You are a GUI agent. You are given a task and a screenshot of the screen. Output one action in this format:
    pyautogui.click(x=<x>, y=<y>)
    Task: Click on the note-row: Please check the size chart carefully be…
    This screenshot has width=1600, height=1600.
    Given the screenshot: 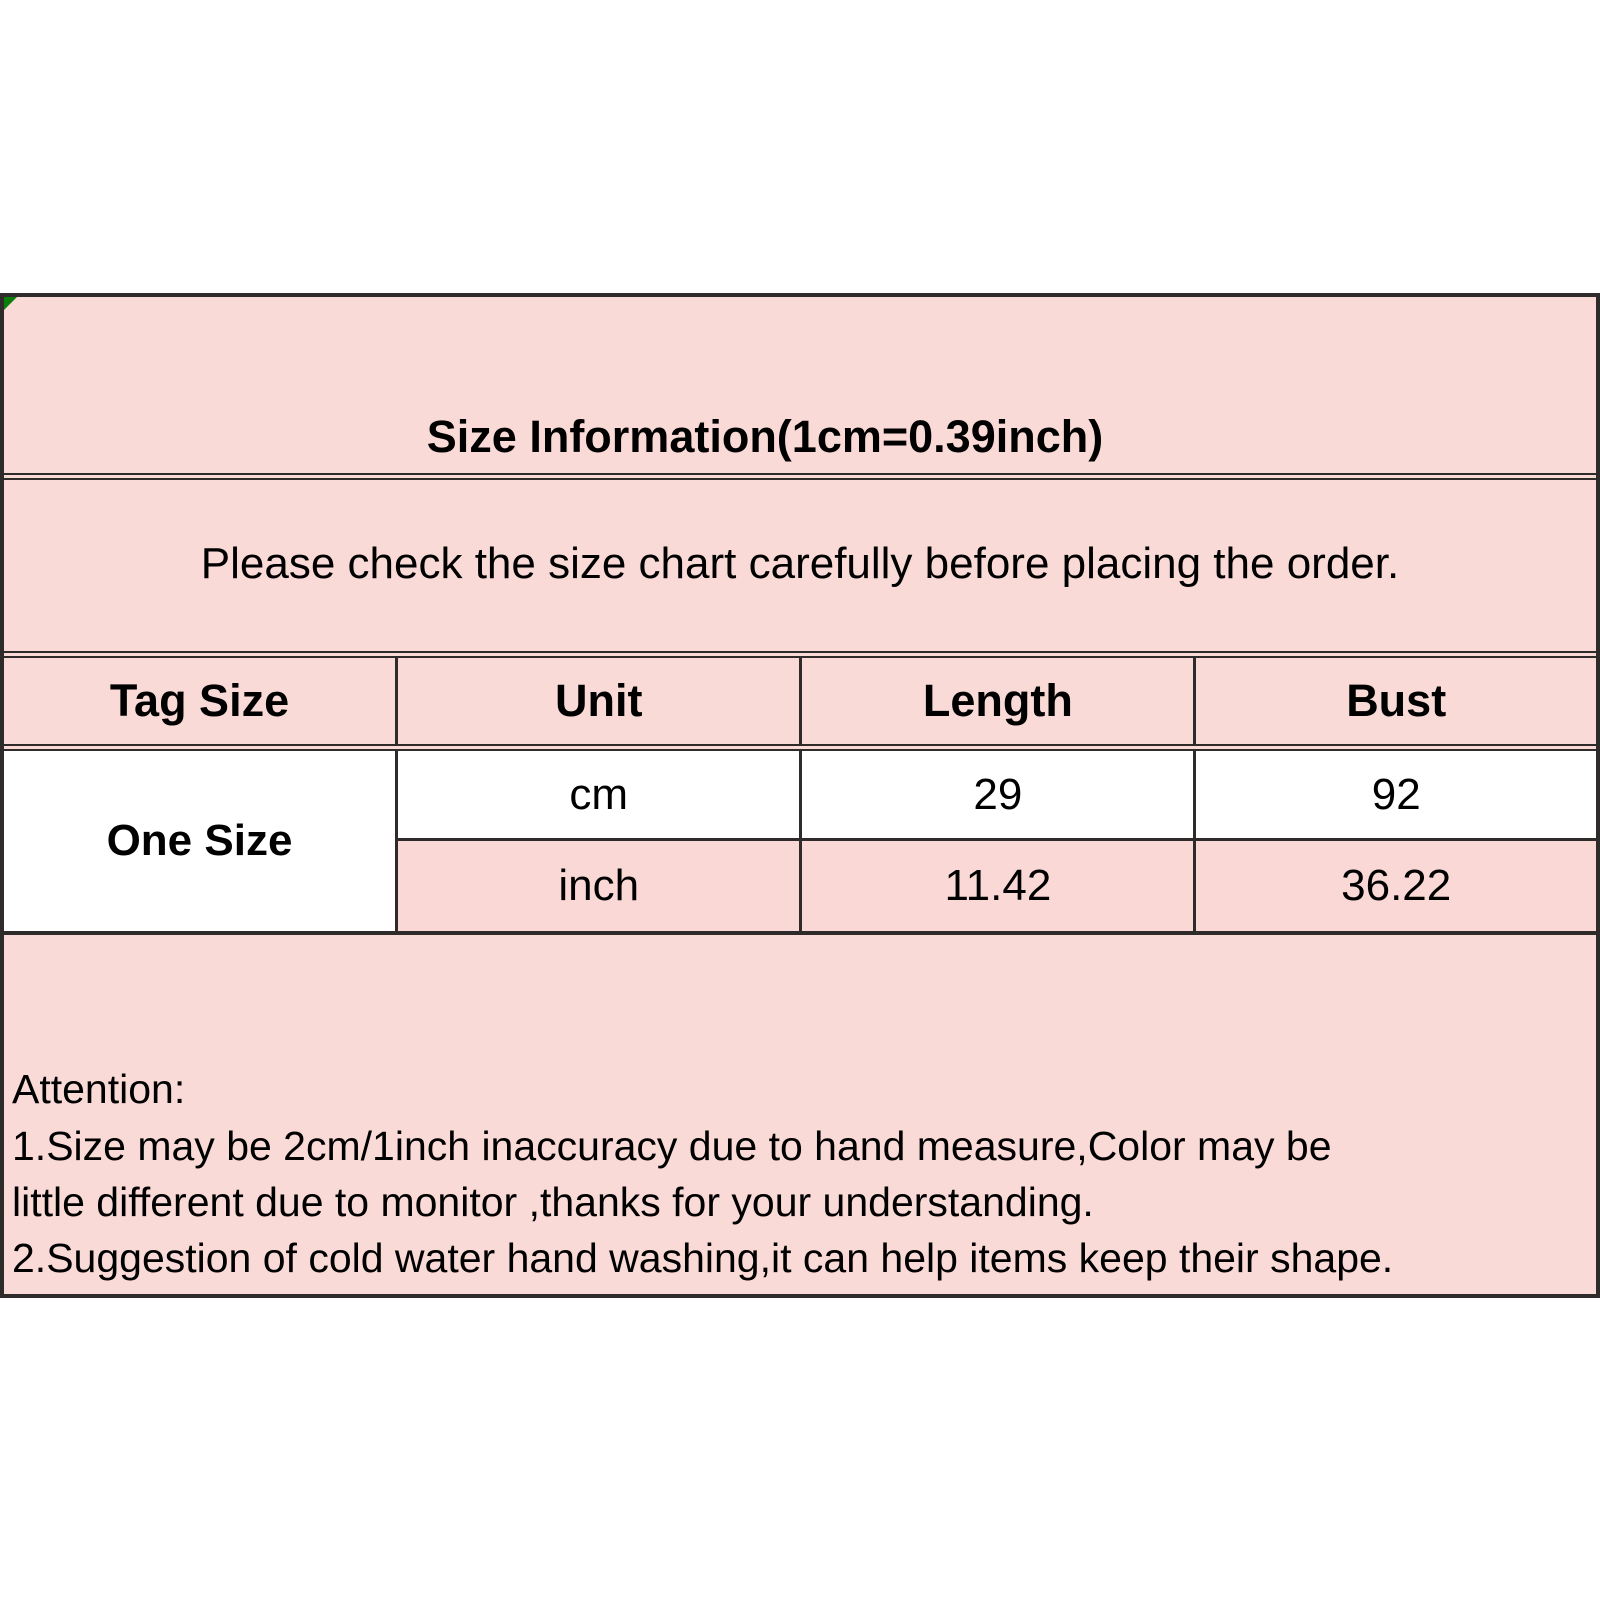 What is the action you would take?
    pyautogui.click(x=800, y=569)
    